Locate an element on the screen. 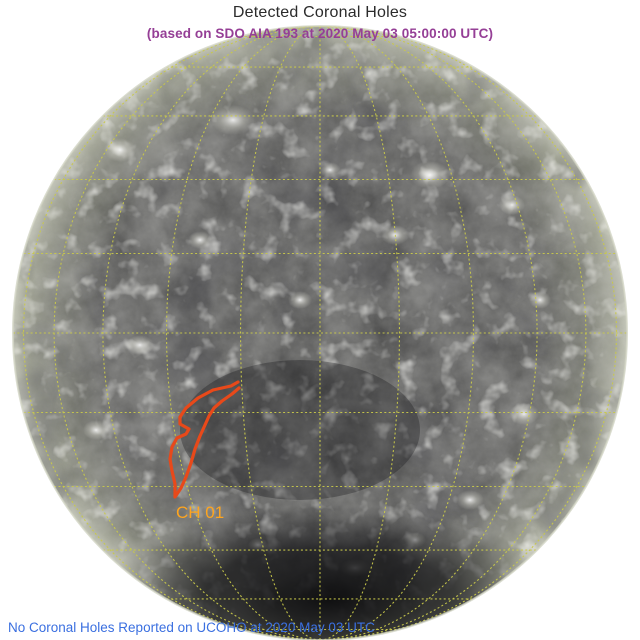  coronal-hole-label: CH 01 is located at coordinates (200, 512).